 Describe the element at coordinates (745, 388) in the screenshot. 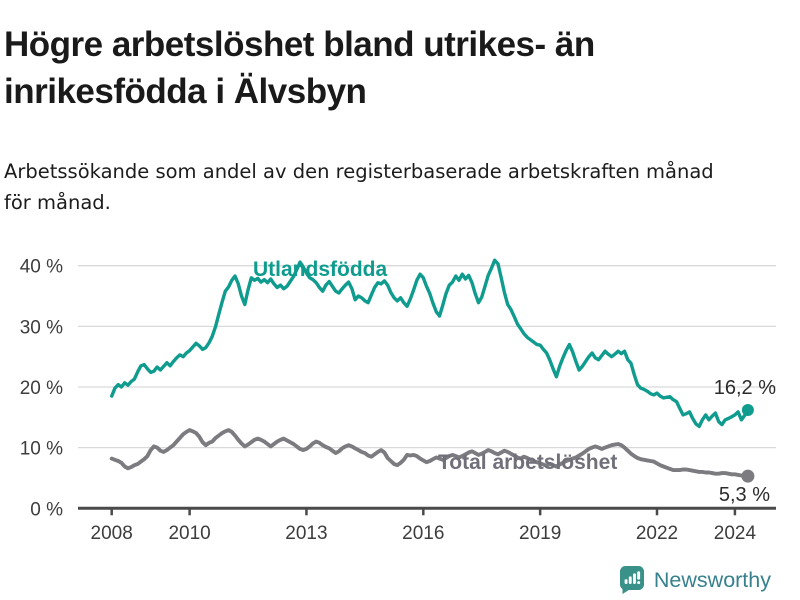

I see `end-value-label-utlandsfodda: 16,2 %` at that location.